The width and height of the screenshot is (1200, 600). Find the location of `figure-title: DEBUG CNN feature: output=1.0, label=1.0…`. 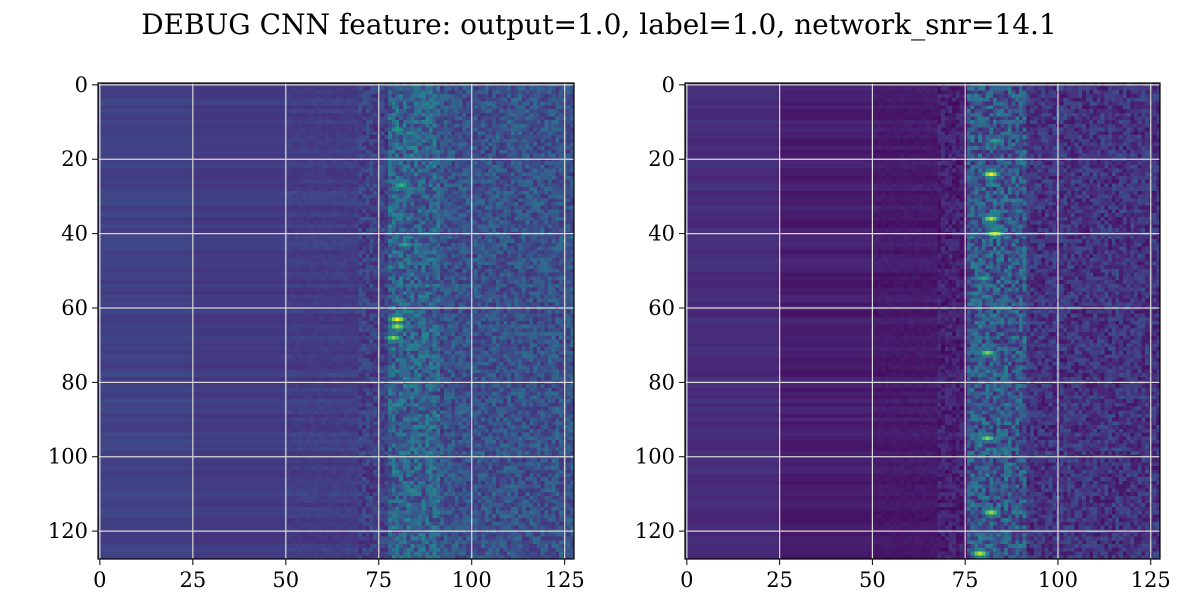

figure-title: DEBUG CNN feature: output=1.0, label=1.0… is located at coordinates (599, 24).